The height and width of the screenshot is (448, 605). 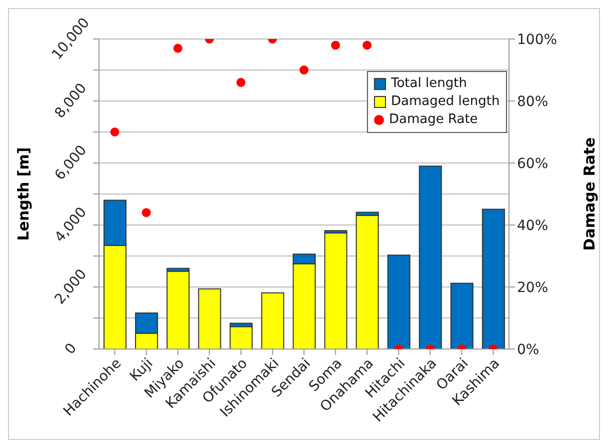 I want to click on y2-tick-label: 20%, so click(x=532, y=288).